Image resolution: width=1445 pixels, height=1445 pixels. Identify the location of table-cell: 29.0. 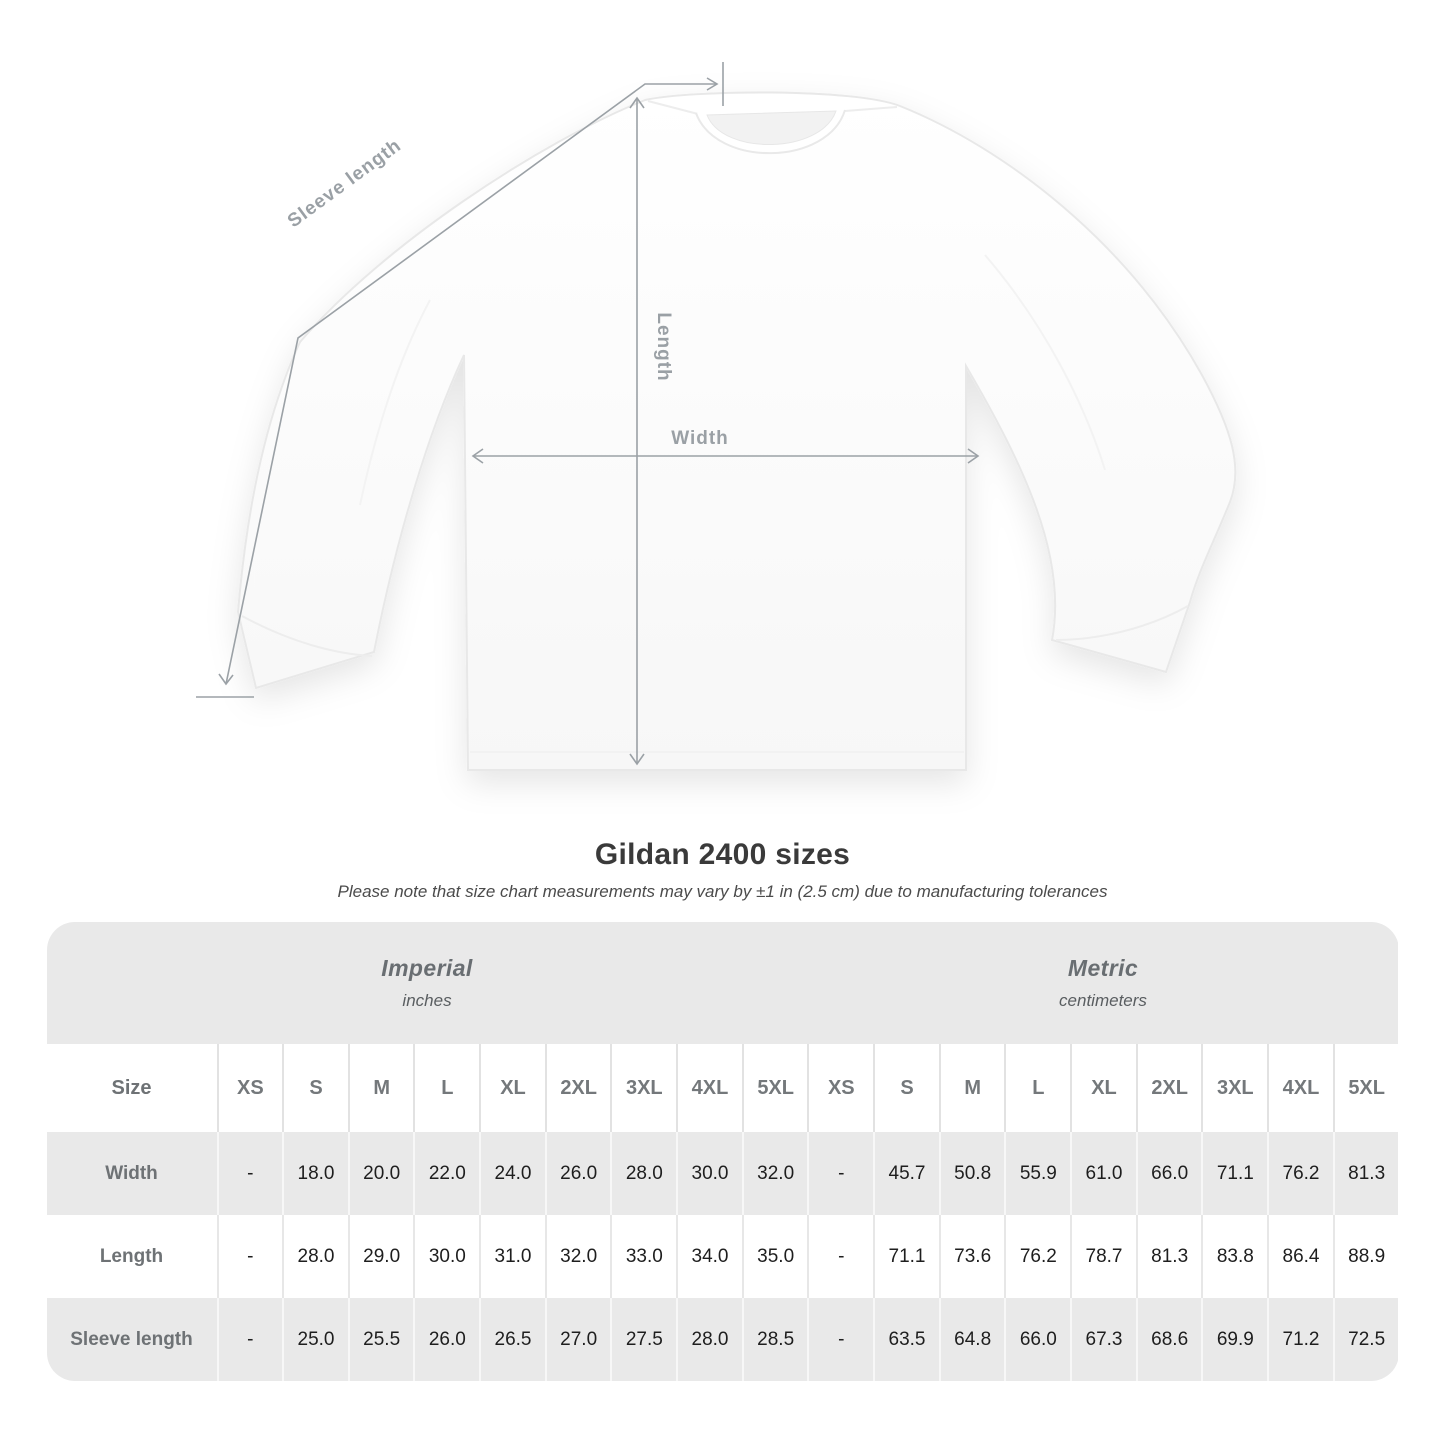
(380, 1256).